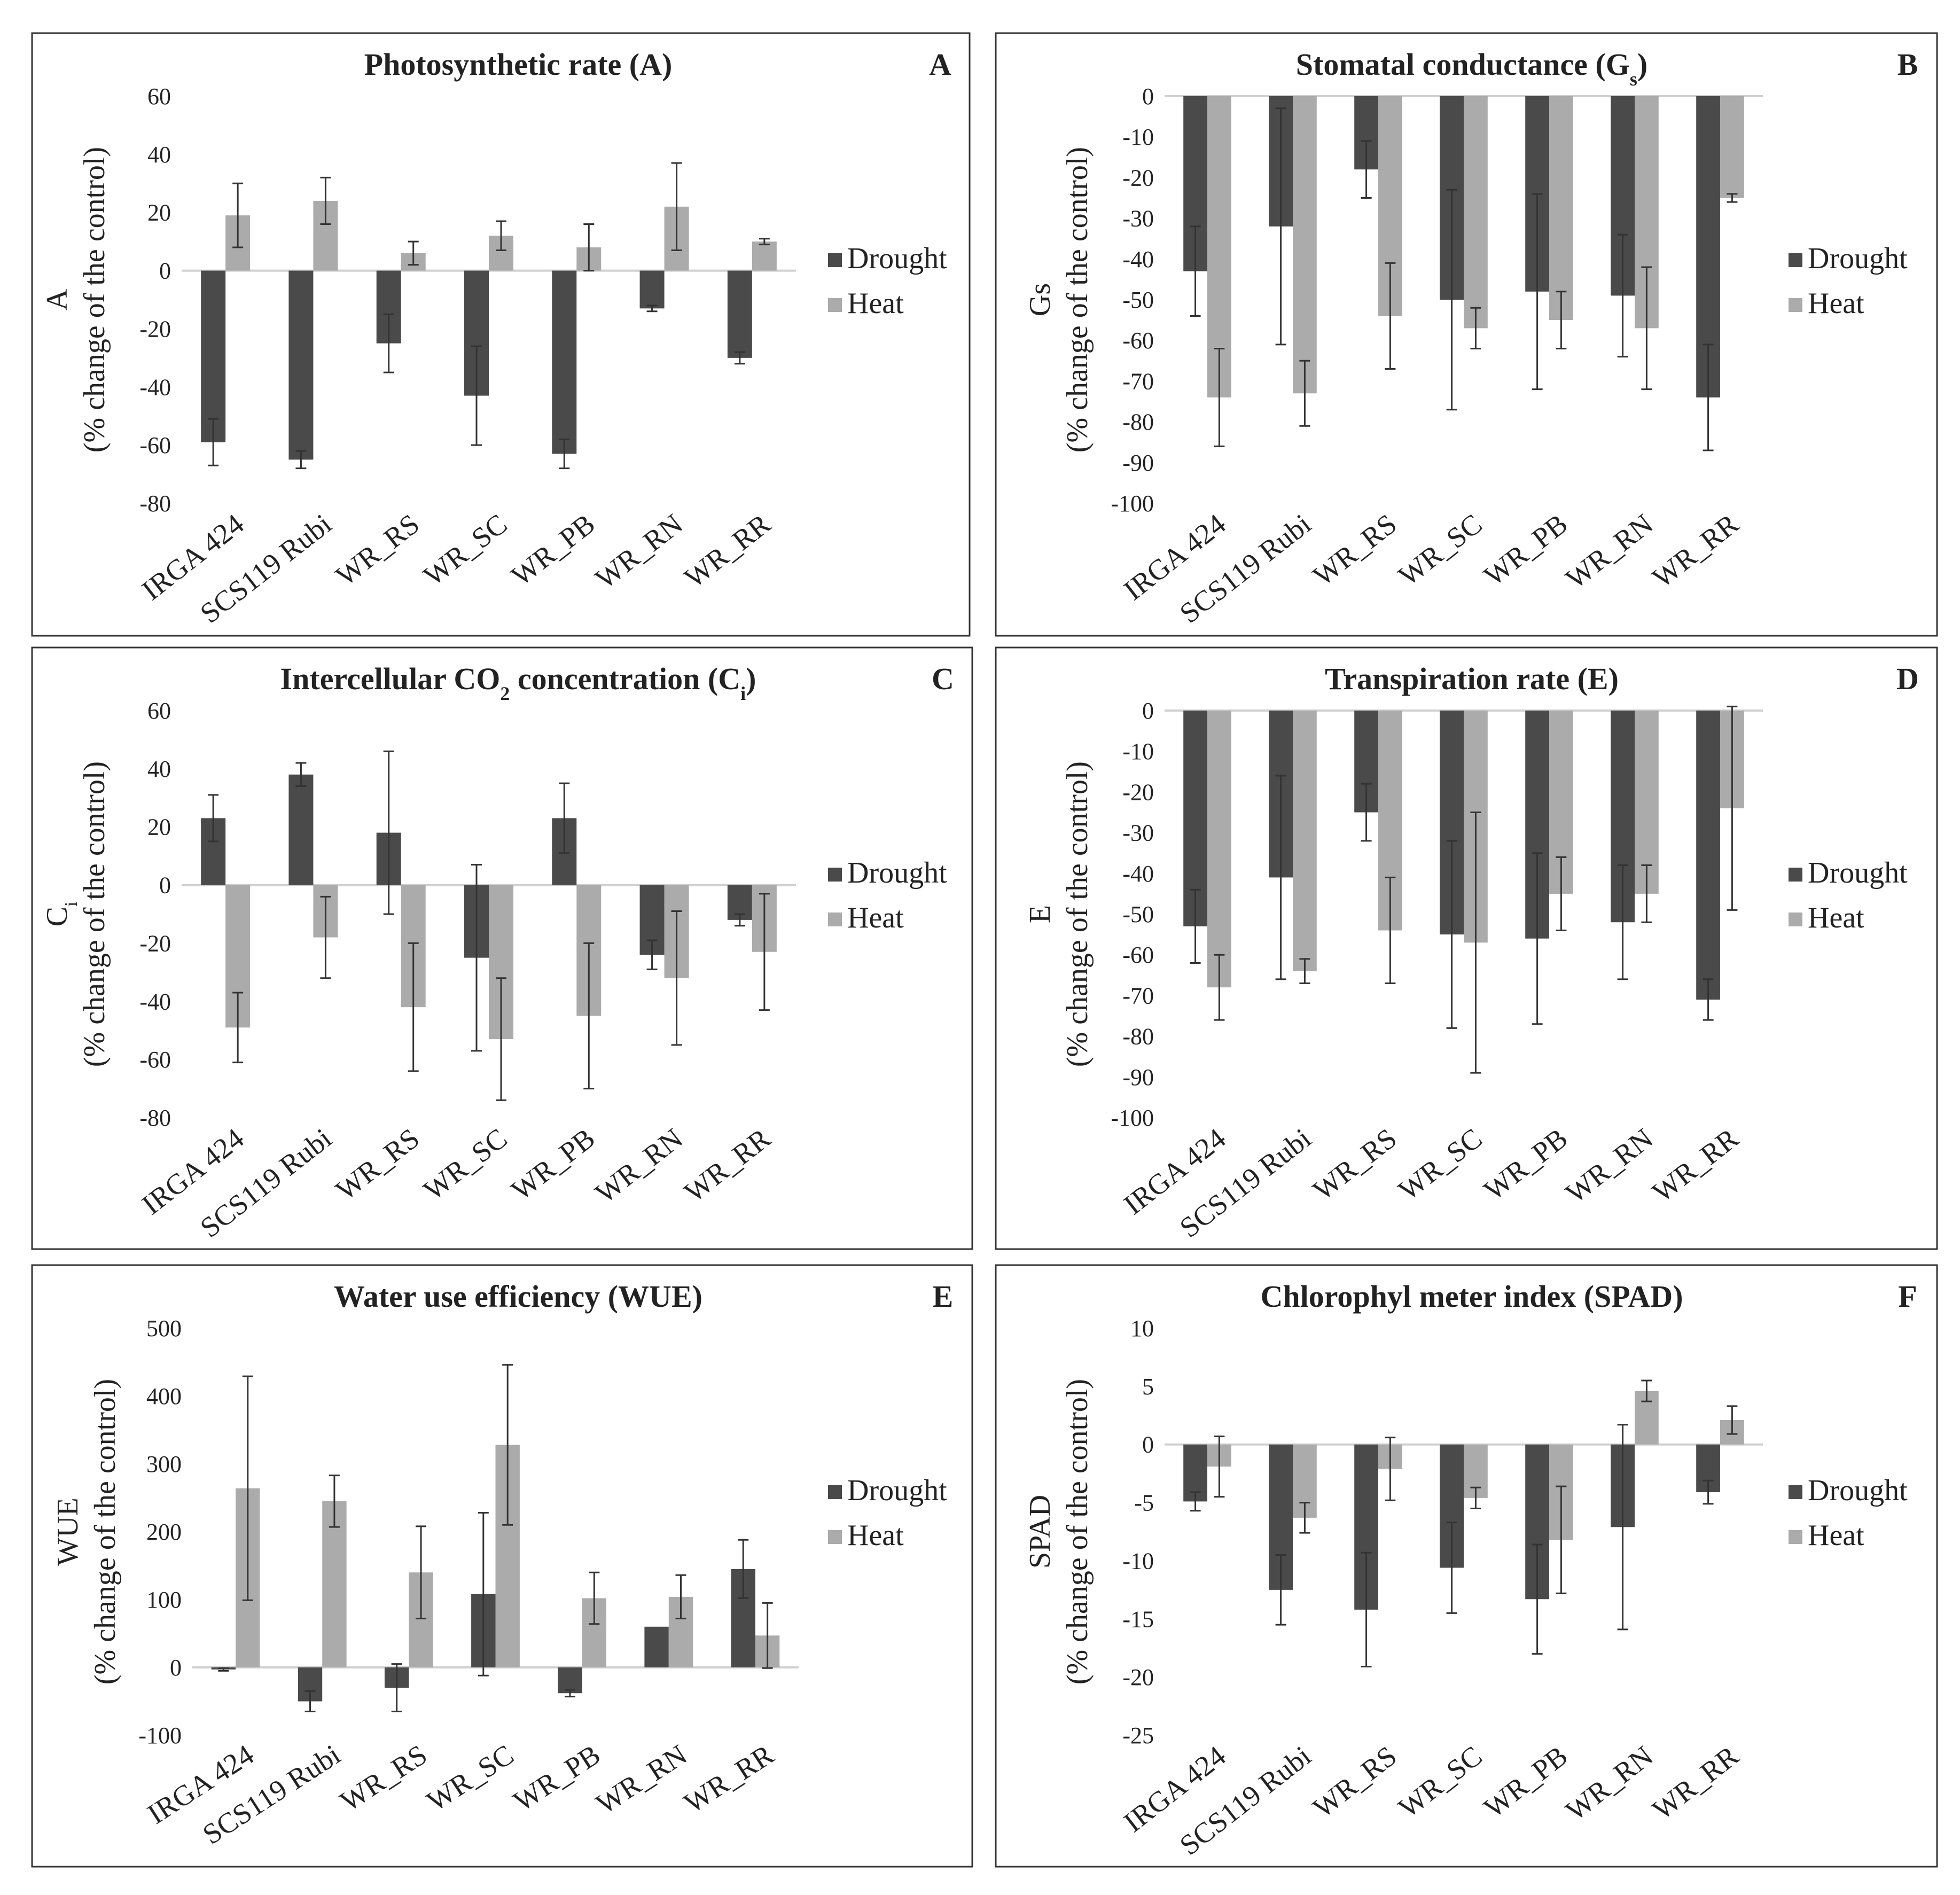 This screenshot has height=1895, width=1960. Describe the element at coordinates (159, 213) in the screenshot. I see `y-tick-label: 20` at that location.